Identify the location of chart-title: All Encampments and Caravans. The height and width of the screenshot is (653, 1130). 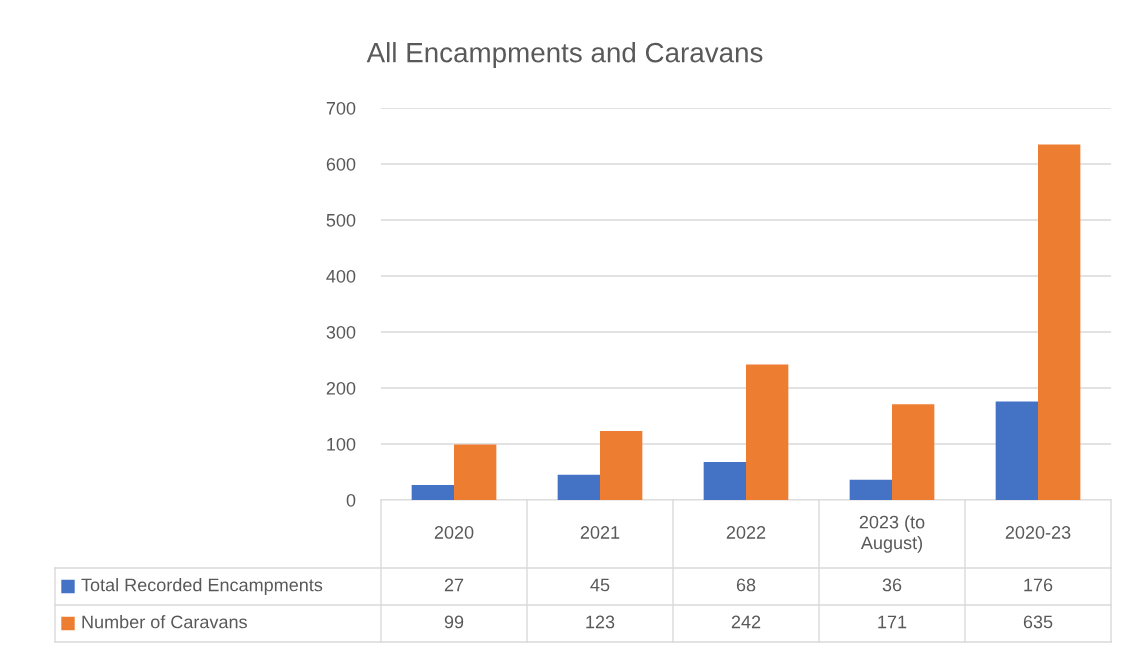
(564, 55).